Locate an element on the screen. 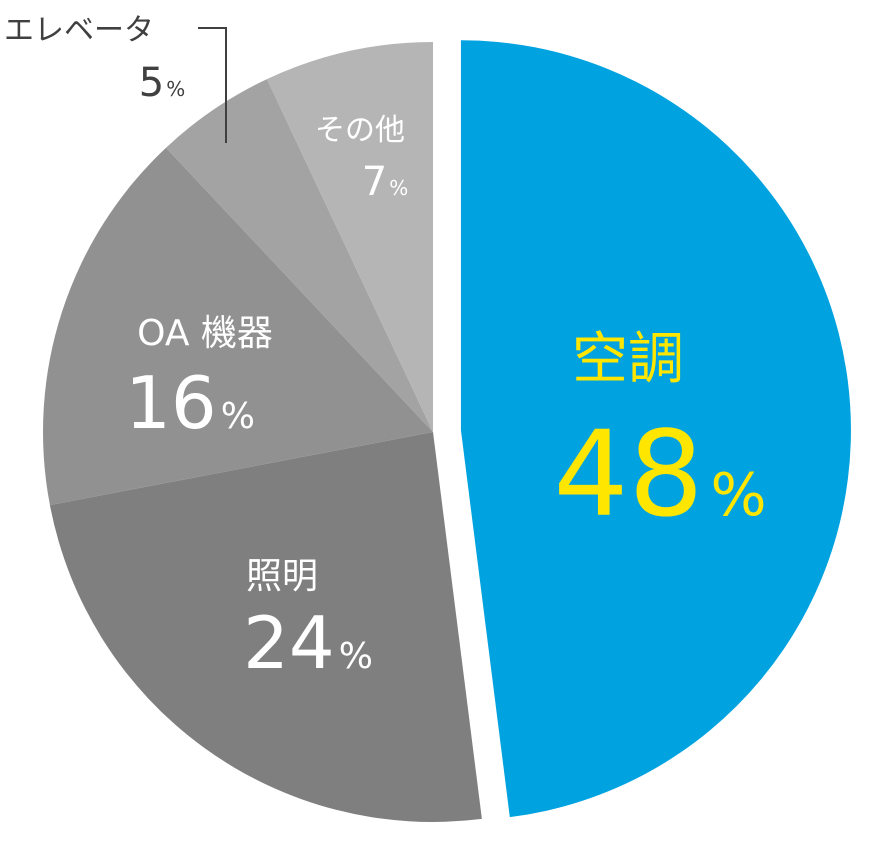  slice-value-label: 7% is located at coordinates (385, 182).